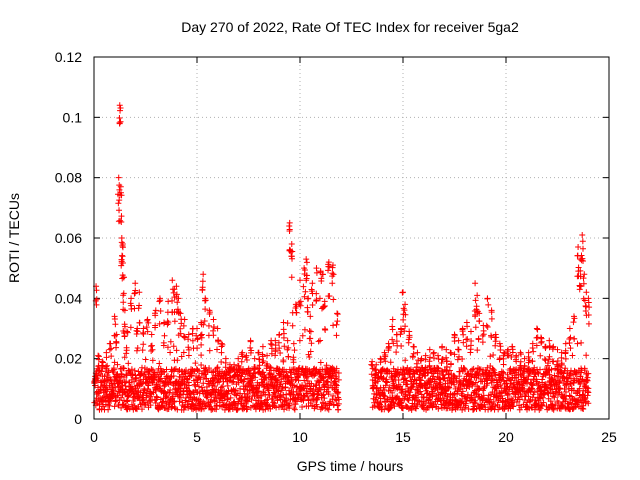 The width and height of the screenshot is (640, 480). I want to click on x-tick-label: 0, so click(94, 437).